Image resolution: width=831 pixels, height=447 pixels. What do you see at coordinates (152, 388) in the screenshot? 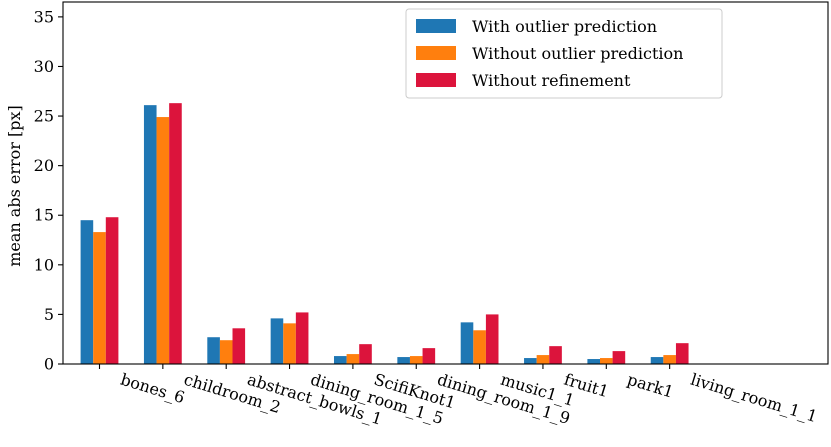
I see `x-tick-label: bones_6` at bounding box center [152, 388].